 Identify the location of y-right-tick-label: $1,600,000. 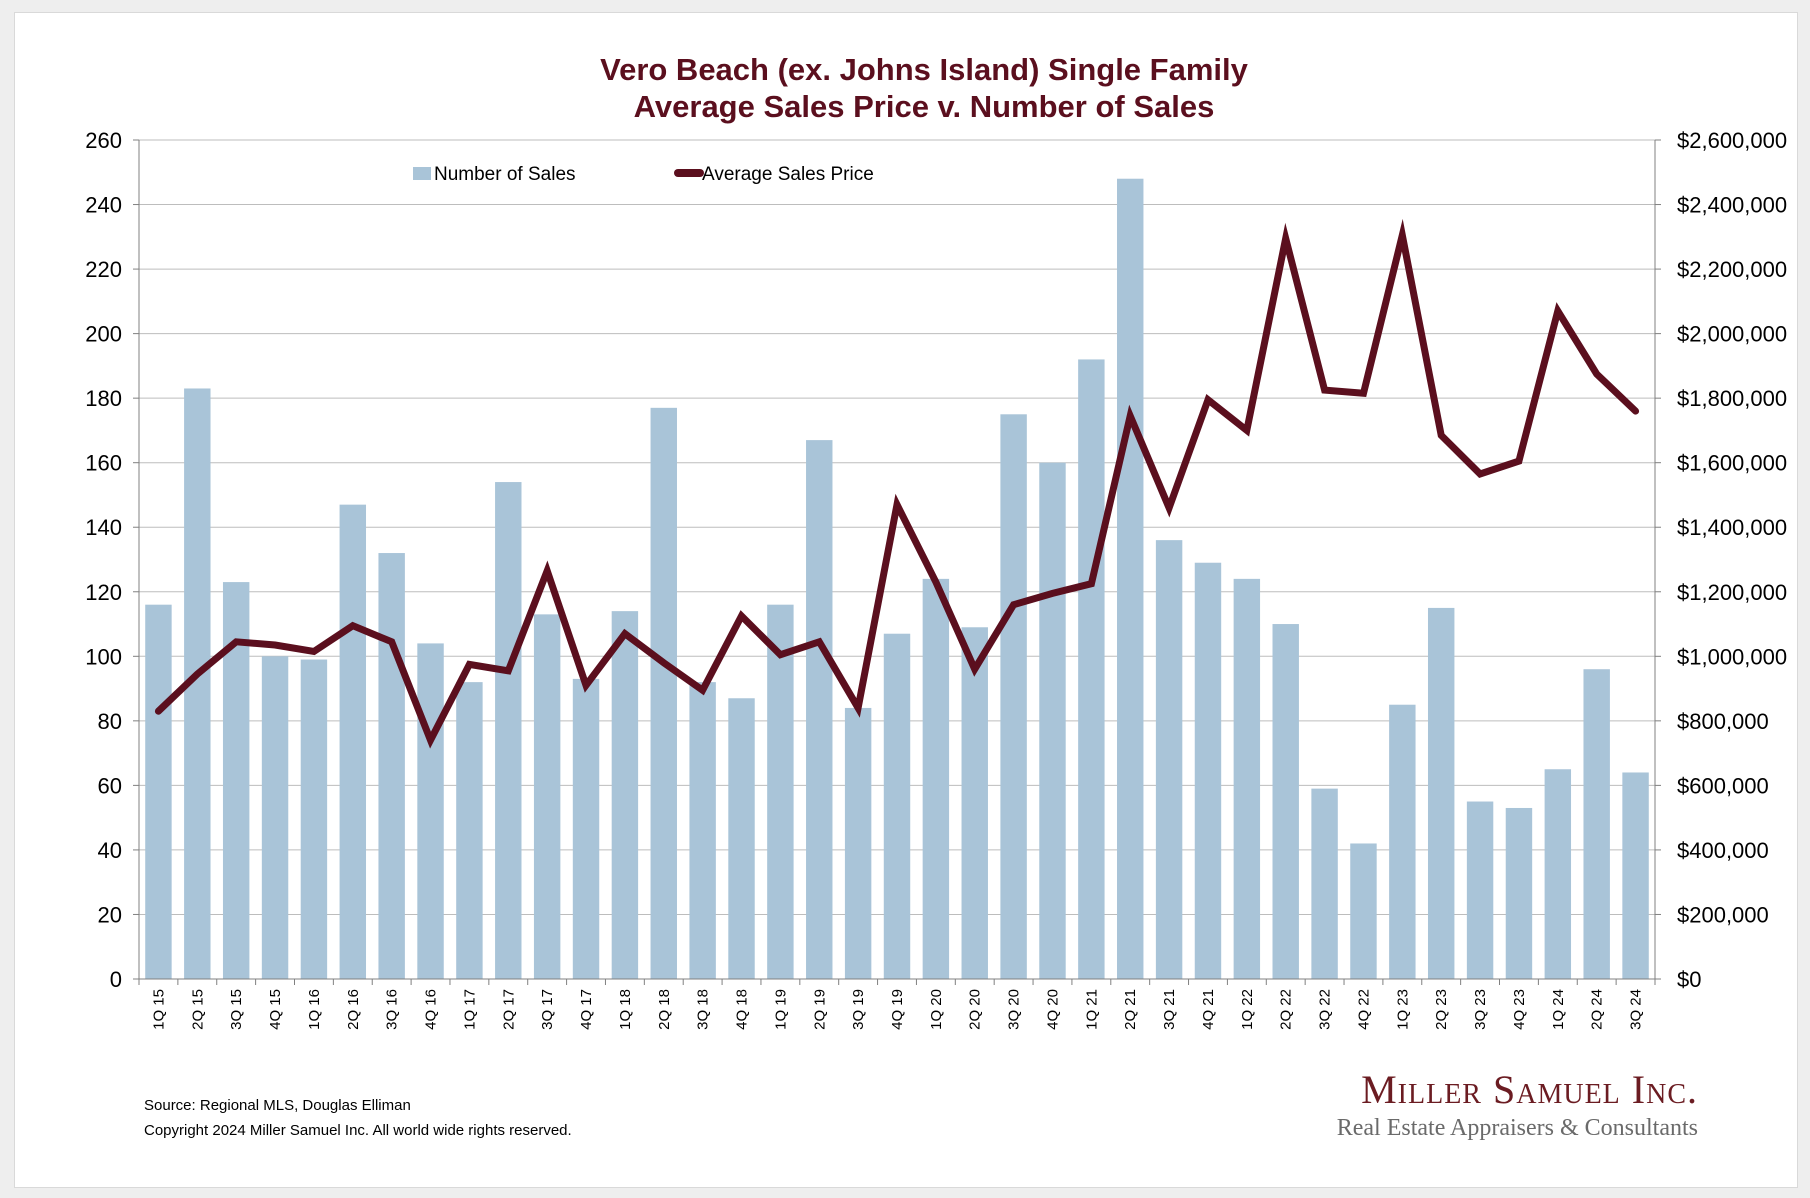
(1732, 463).